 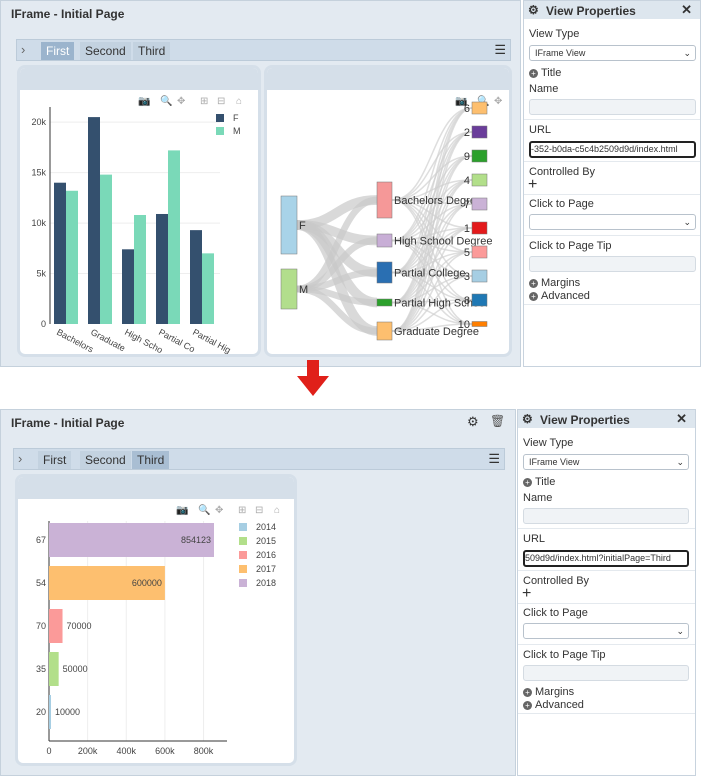 I want to click on x-tick-label: Partial Hig, so click(x=211, y=341).